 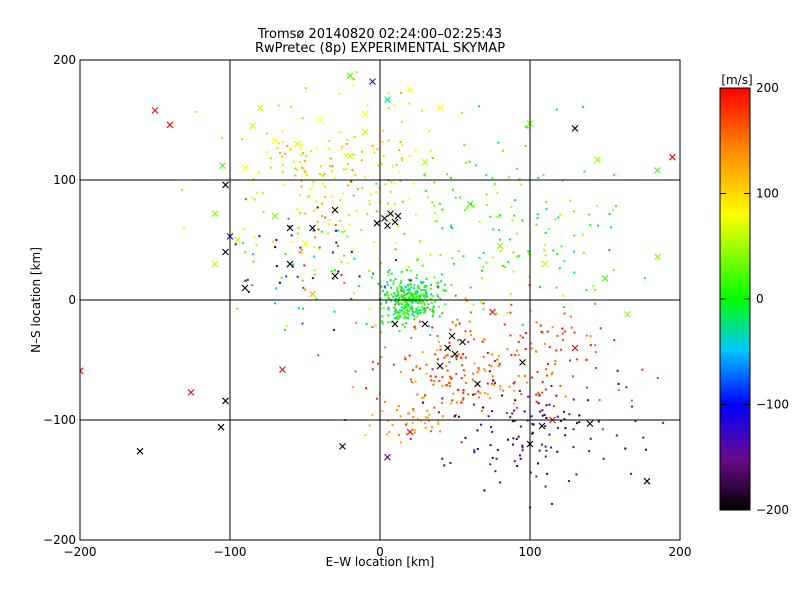 I want to click on y-tick-label: 100, so click(x=64, y=180).